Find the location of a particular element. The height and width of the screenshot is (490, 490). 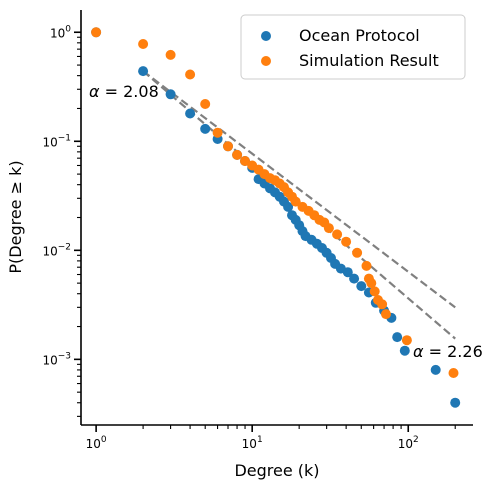

legend-label-ocean-protocol: Ocean Protocol is located at coordinates (359, 35).